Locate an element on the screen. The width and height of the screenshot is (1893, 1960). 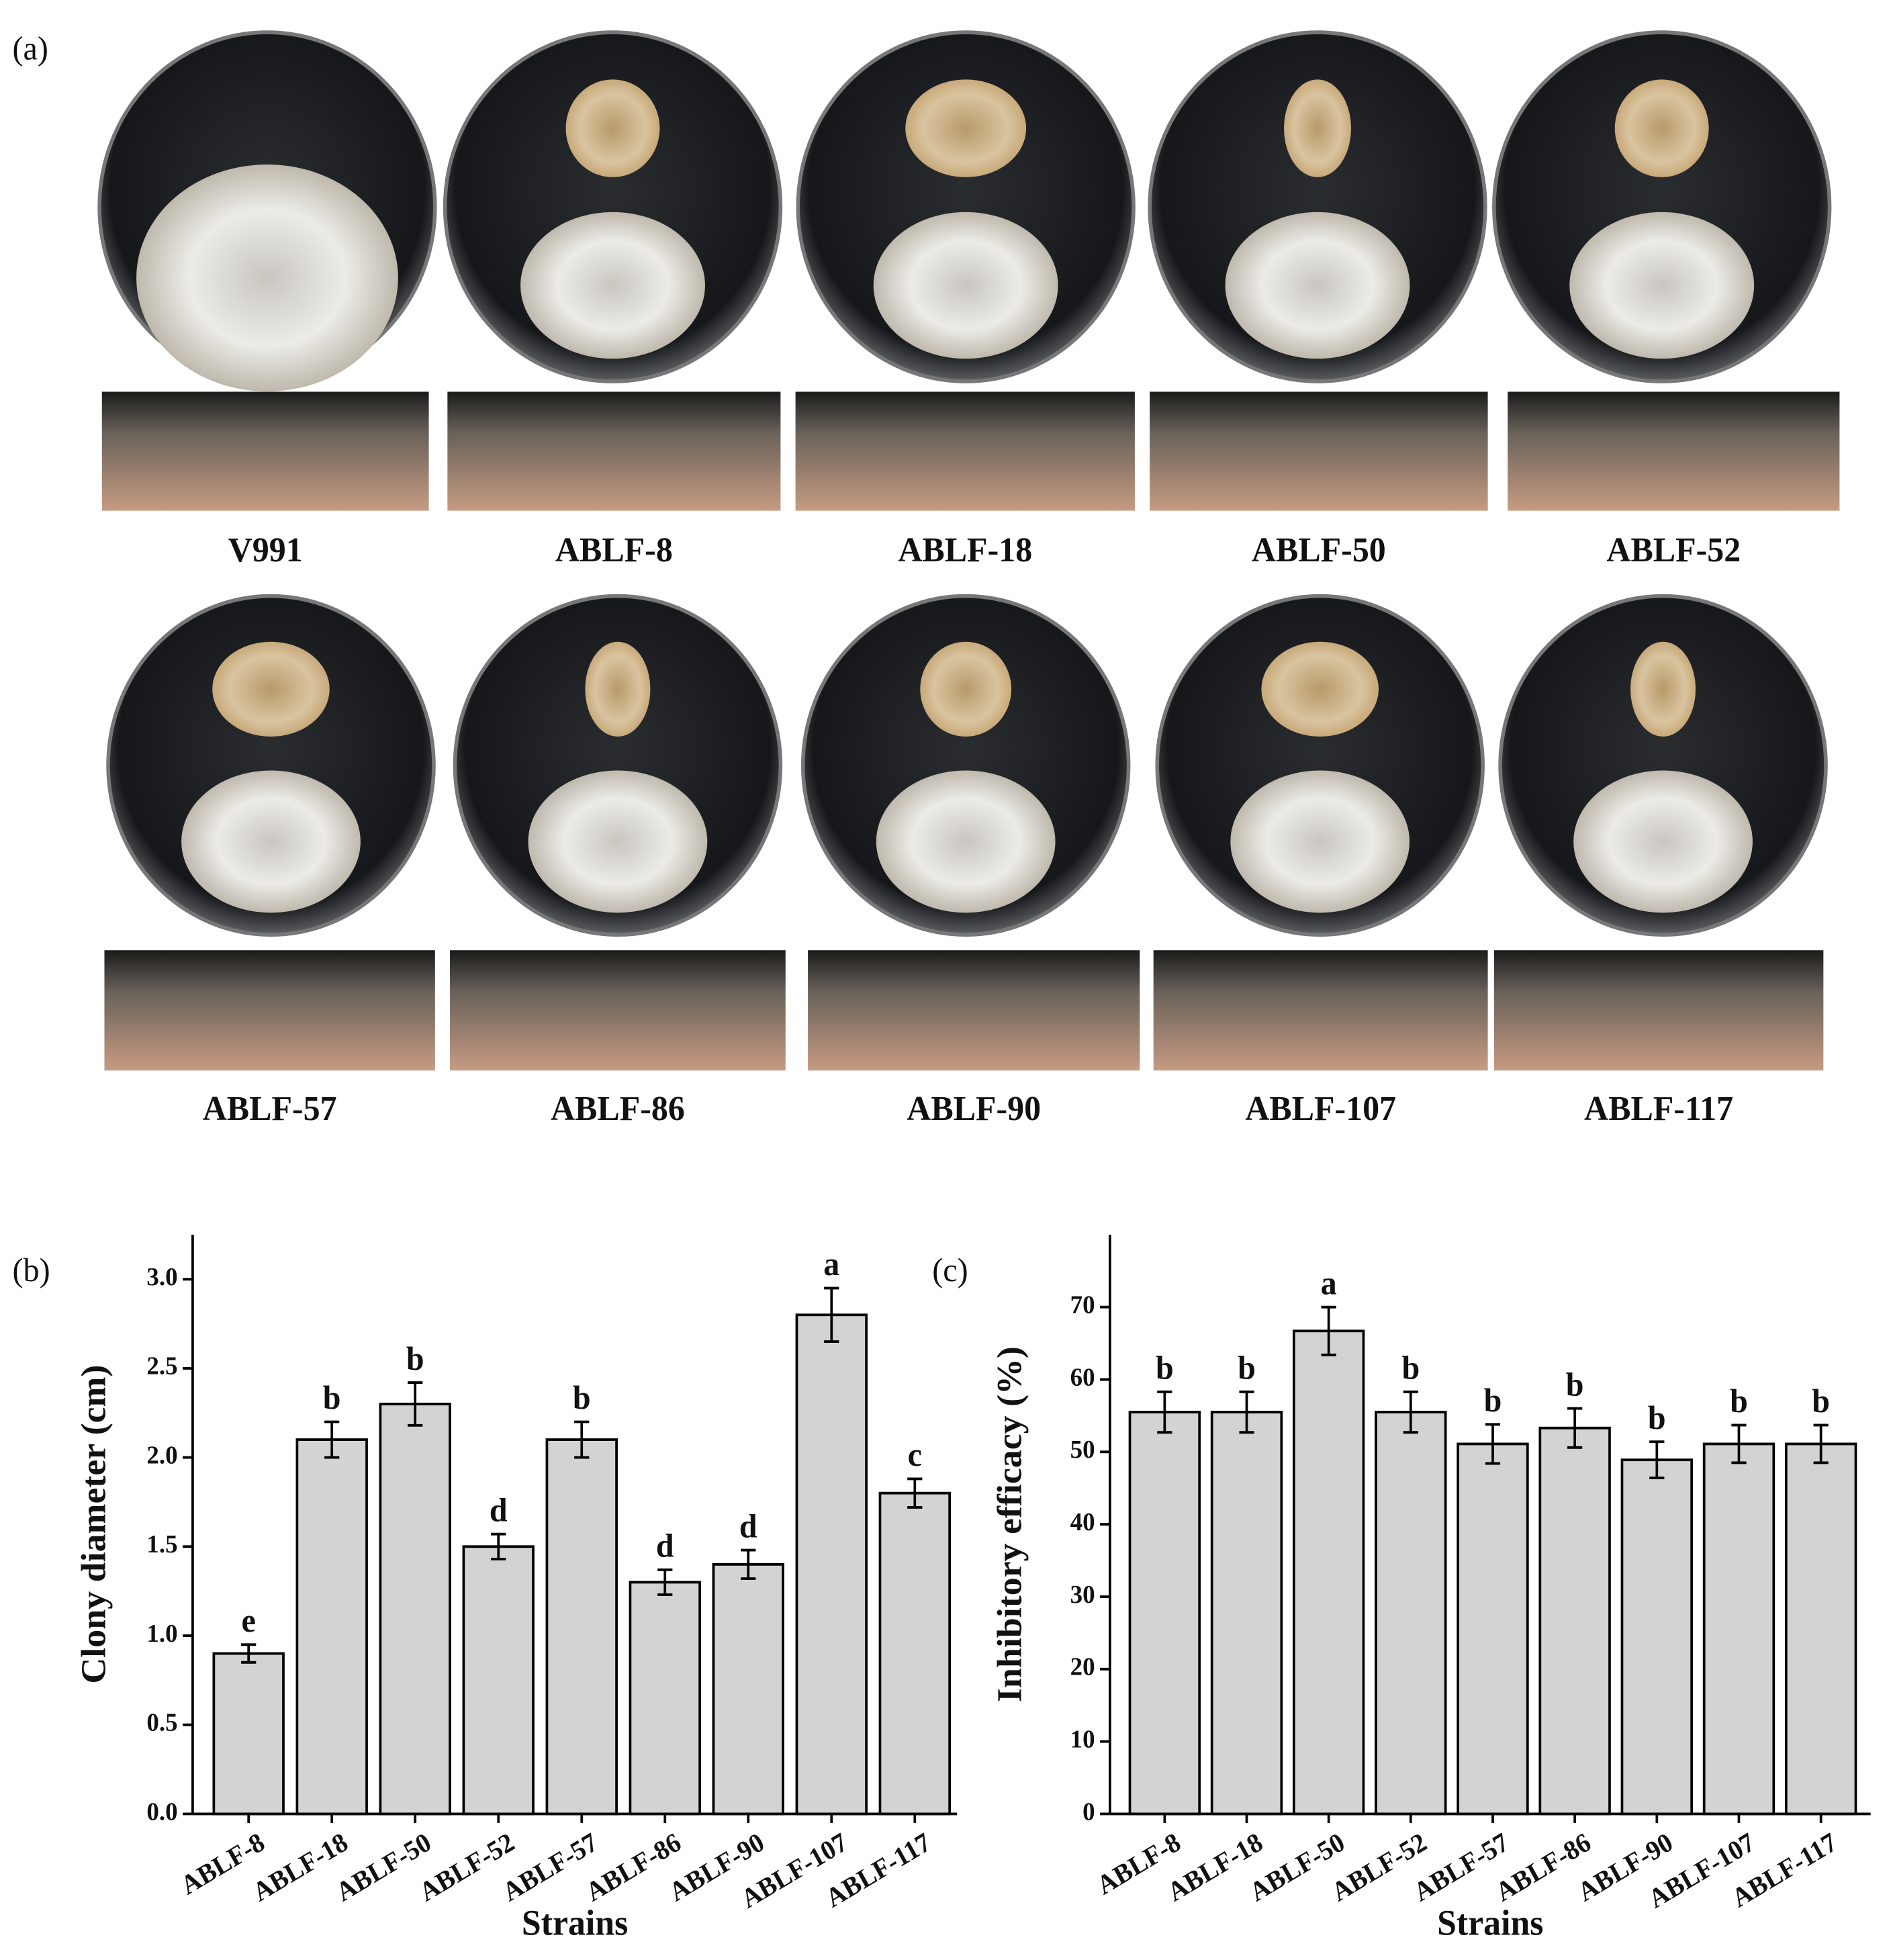
y-tick-label: 50 is located at coordinates (1082, 1449).